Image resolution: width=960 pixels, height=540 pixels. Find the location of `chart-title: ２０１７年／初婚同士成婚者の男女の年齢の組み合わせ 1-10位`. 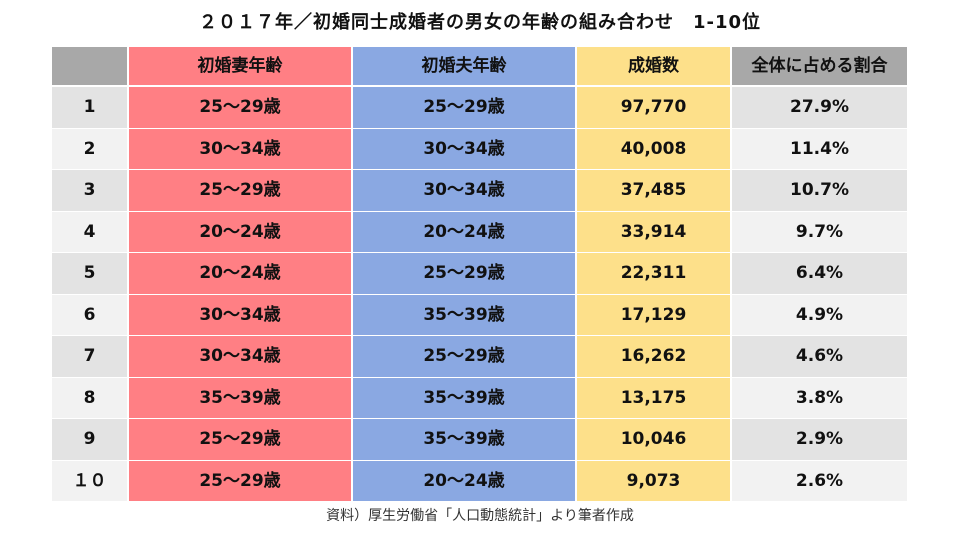

chart-title: ２０１７年／初婚同士成婚者の男女の年齢の組み合わせ 1-10位 is located at coordinates (480, 22).